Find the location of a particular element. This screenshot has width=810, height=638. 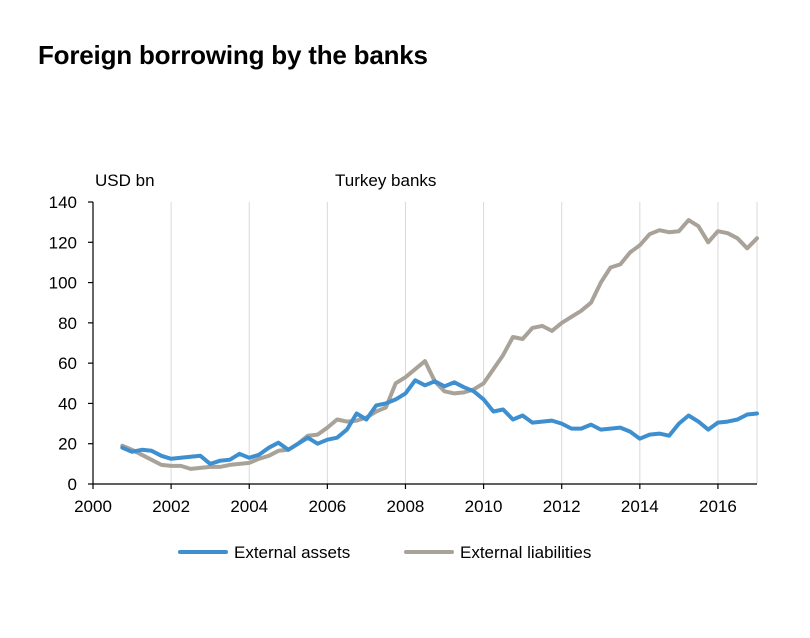

legend-item-external-assets: External assets is located at coordinates (264, 552).